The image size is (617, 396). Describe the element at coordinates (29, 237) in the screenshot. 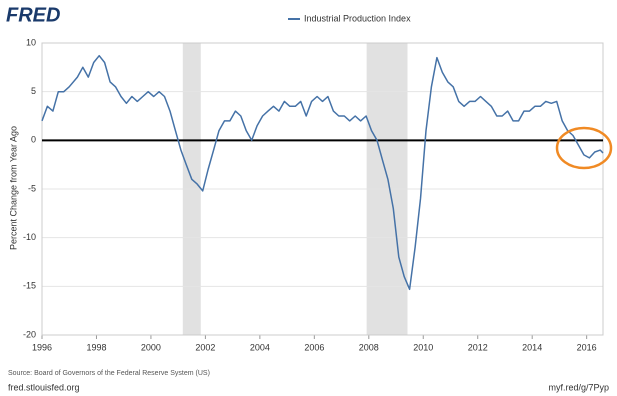

I see `y-tick-label: -10` at that location.